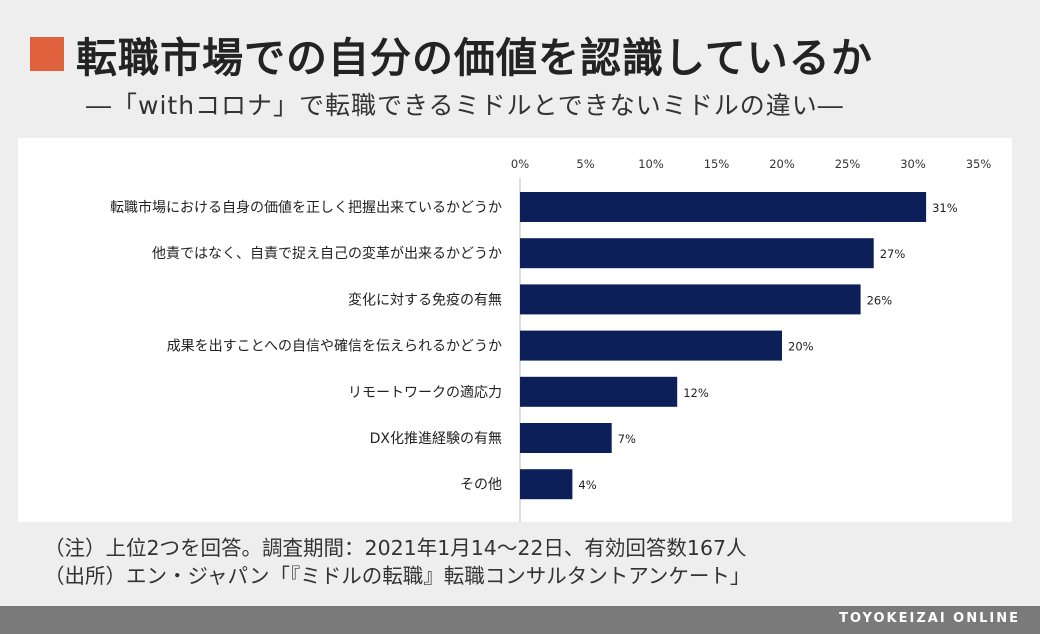  What do you see at coordinates (585, 164) in the screenshot?
I see `x-tick-label: 5%` at bounding box center [585, 164].